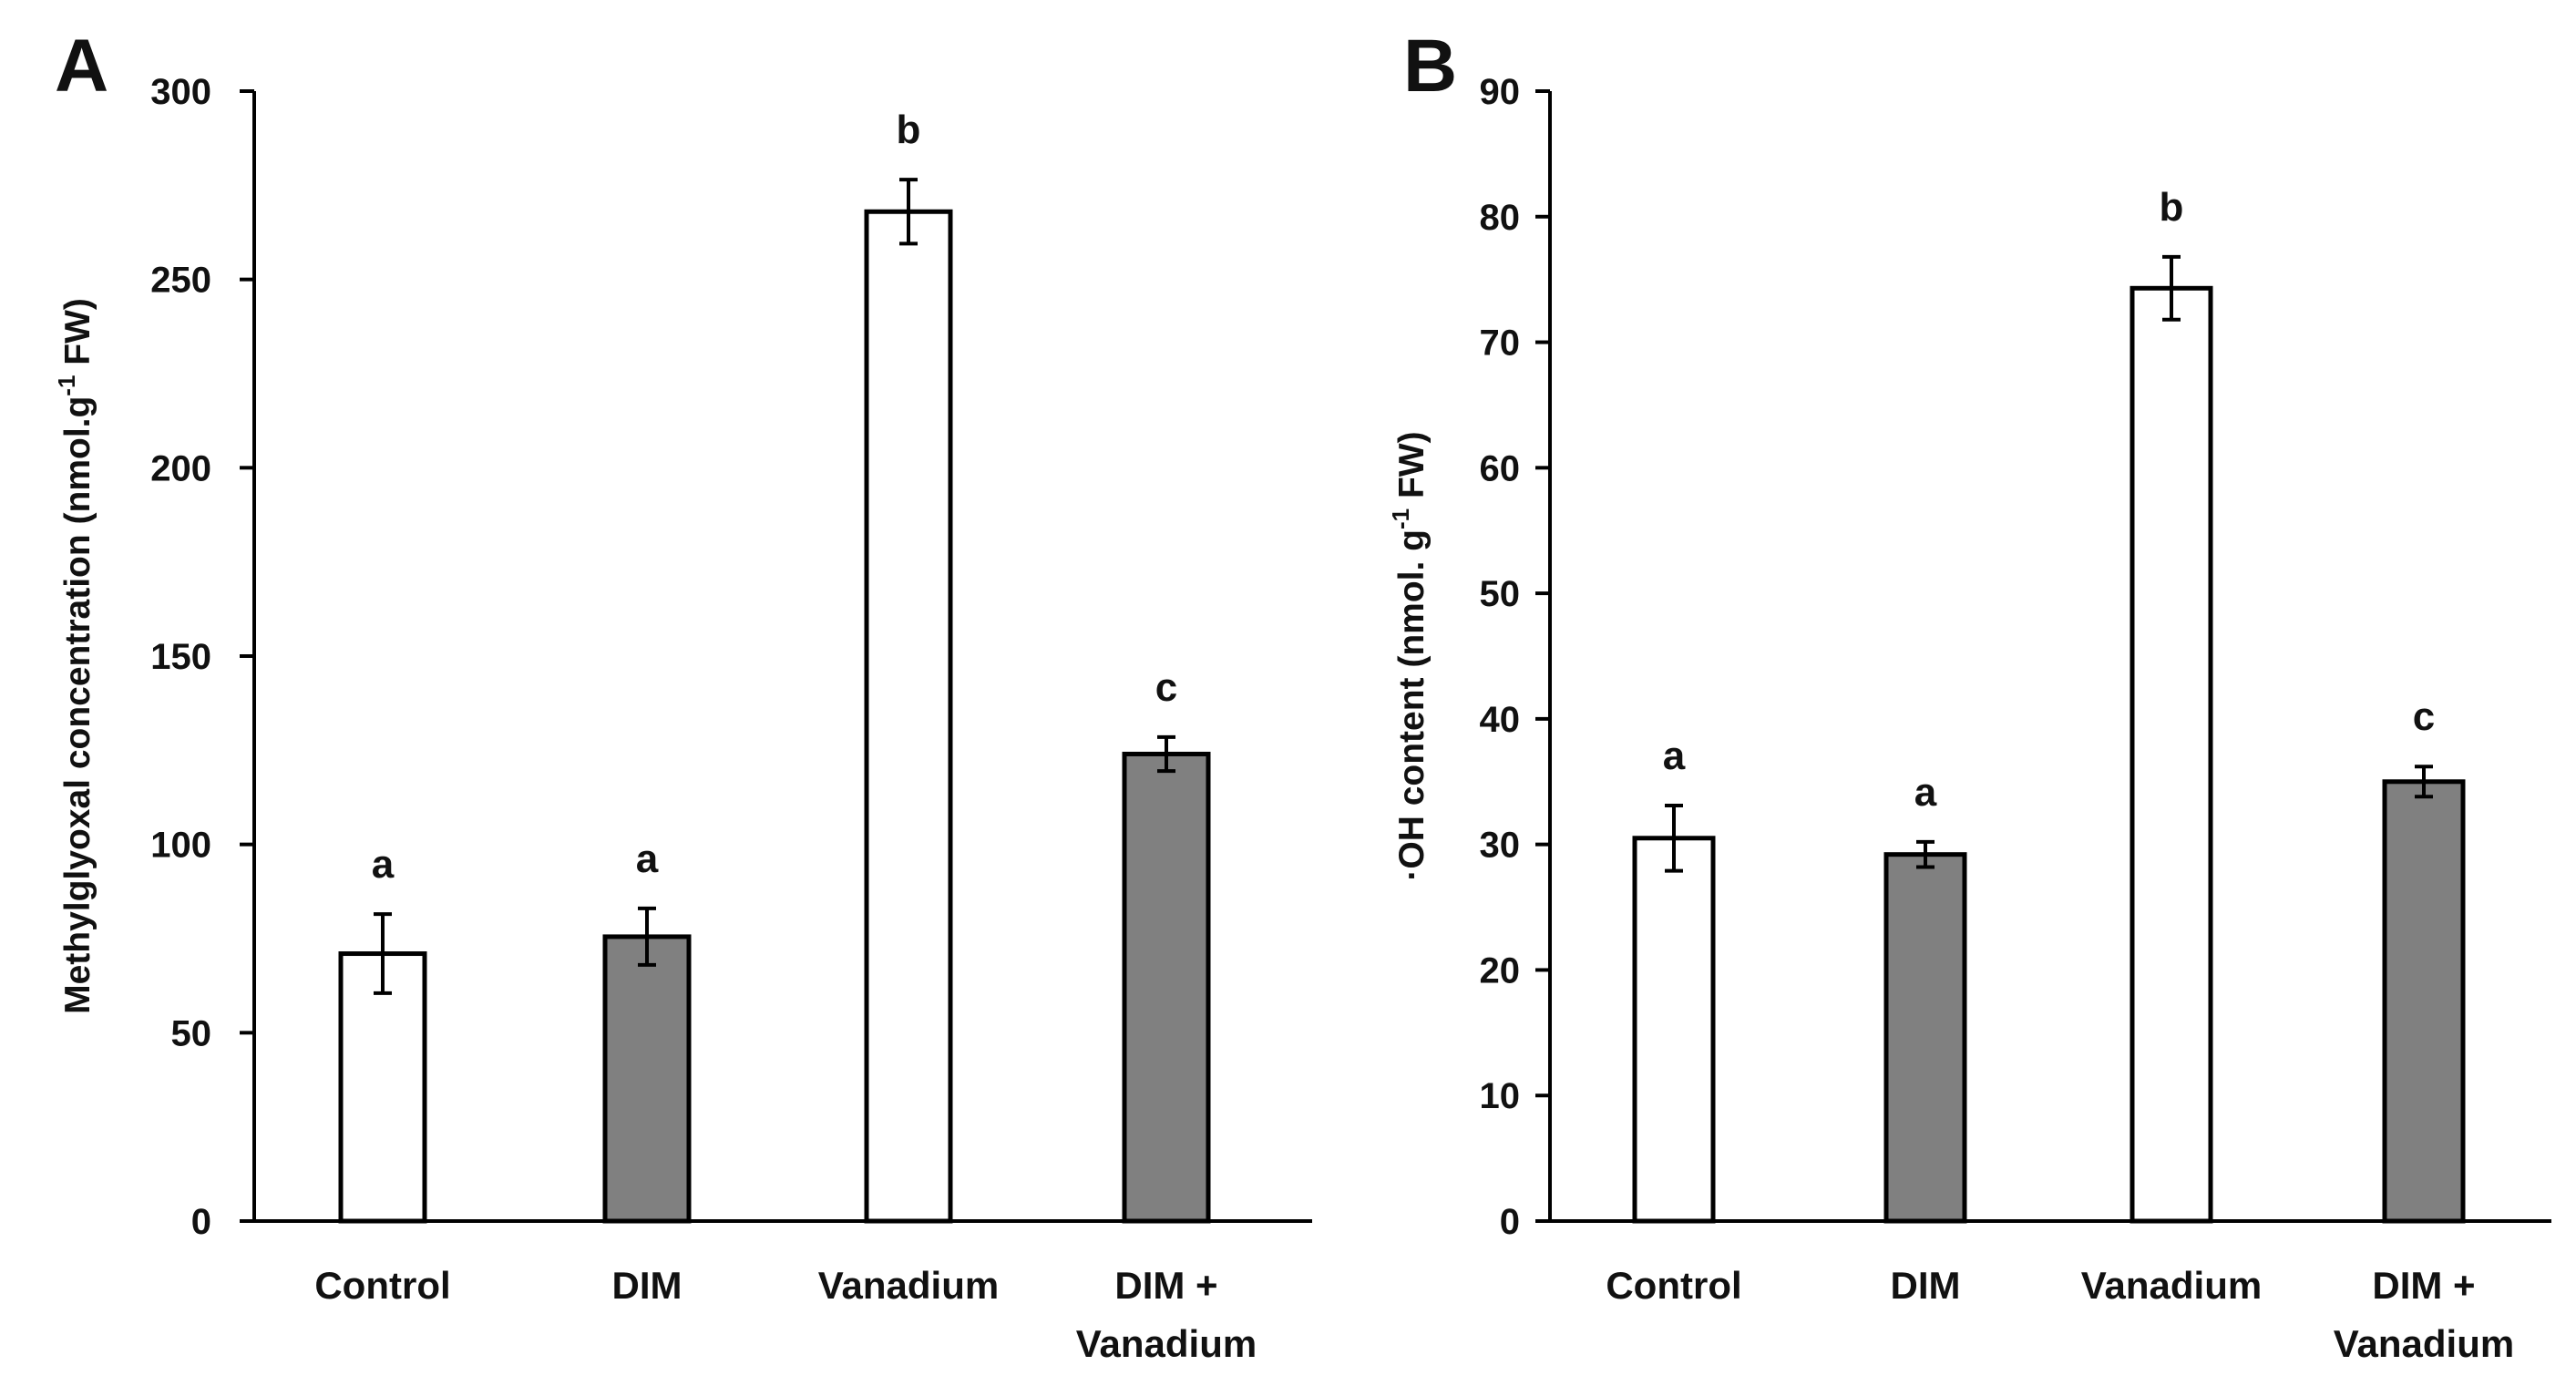 This screenshot has height=1386, width=2576. I want to click on y-tick-label: 20, so click(1501, 970).